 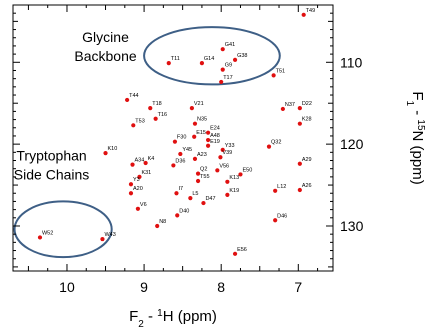 What do you see at coordinates (417, 158) in the screenshot?
I see `axis-label-part: N (ppm)` at bounding box center [417, 158].